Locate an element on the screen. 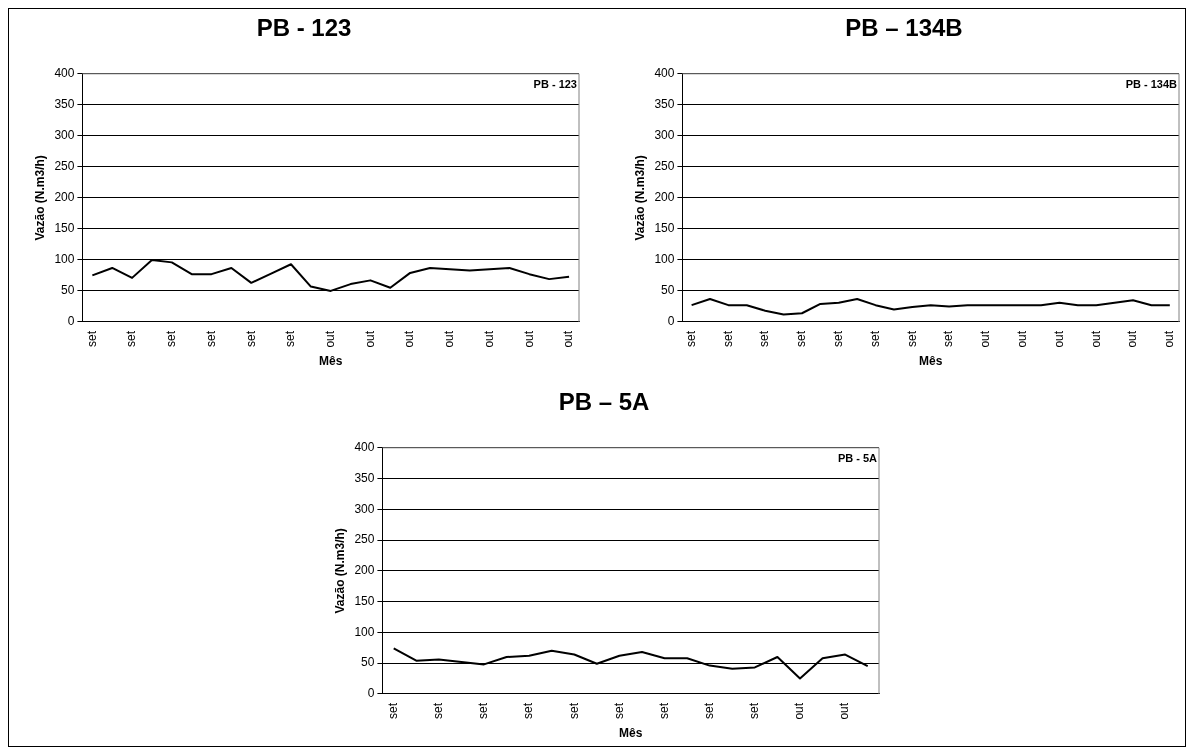 The image size is (1194, 755). chart-title: PB – 134B is located at coordinates (904, 28).